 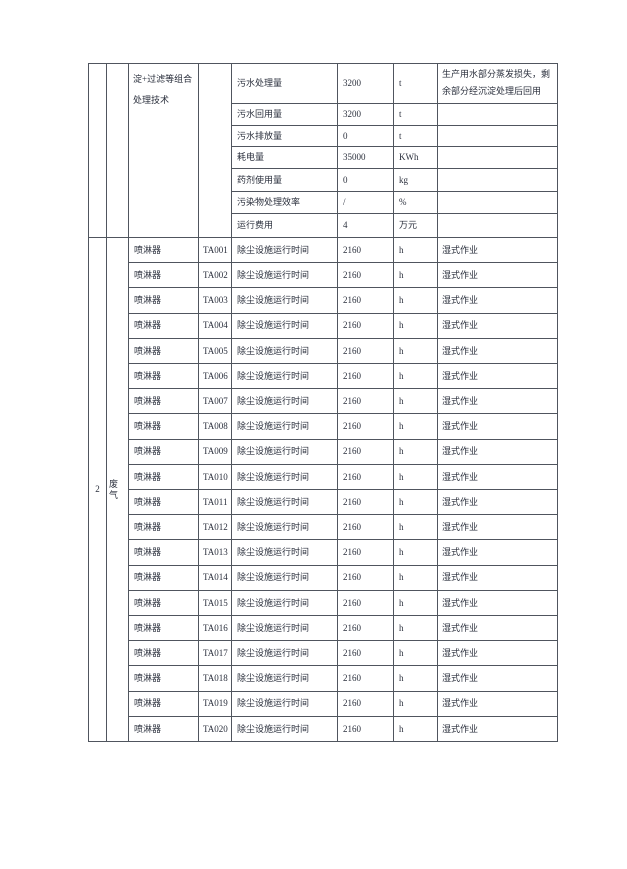 What do you see at coordinates (496, 83) in the screenshot?
I see `remark-text: 生产用水部分蒸发损失，剩余部分经沉淀处理后回用` at bounding box center [496, 83].